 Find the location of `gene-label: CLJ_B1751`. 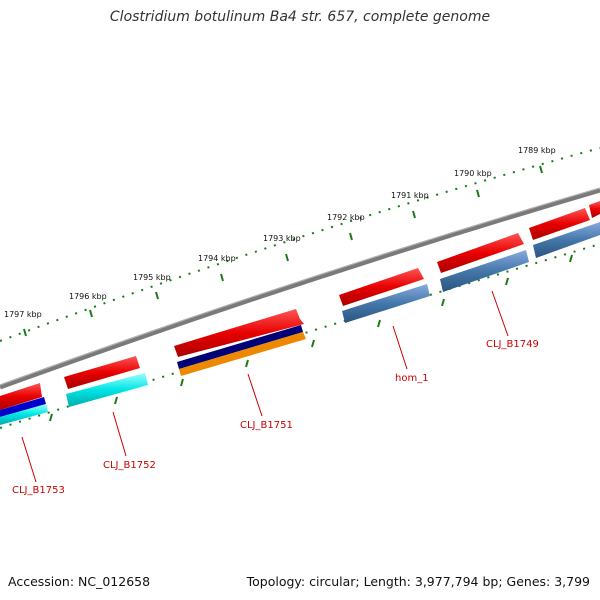

gene-label: CLJ_B1751 is located at coordinates (266, 425).